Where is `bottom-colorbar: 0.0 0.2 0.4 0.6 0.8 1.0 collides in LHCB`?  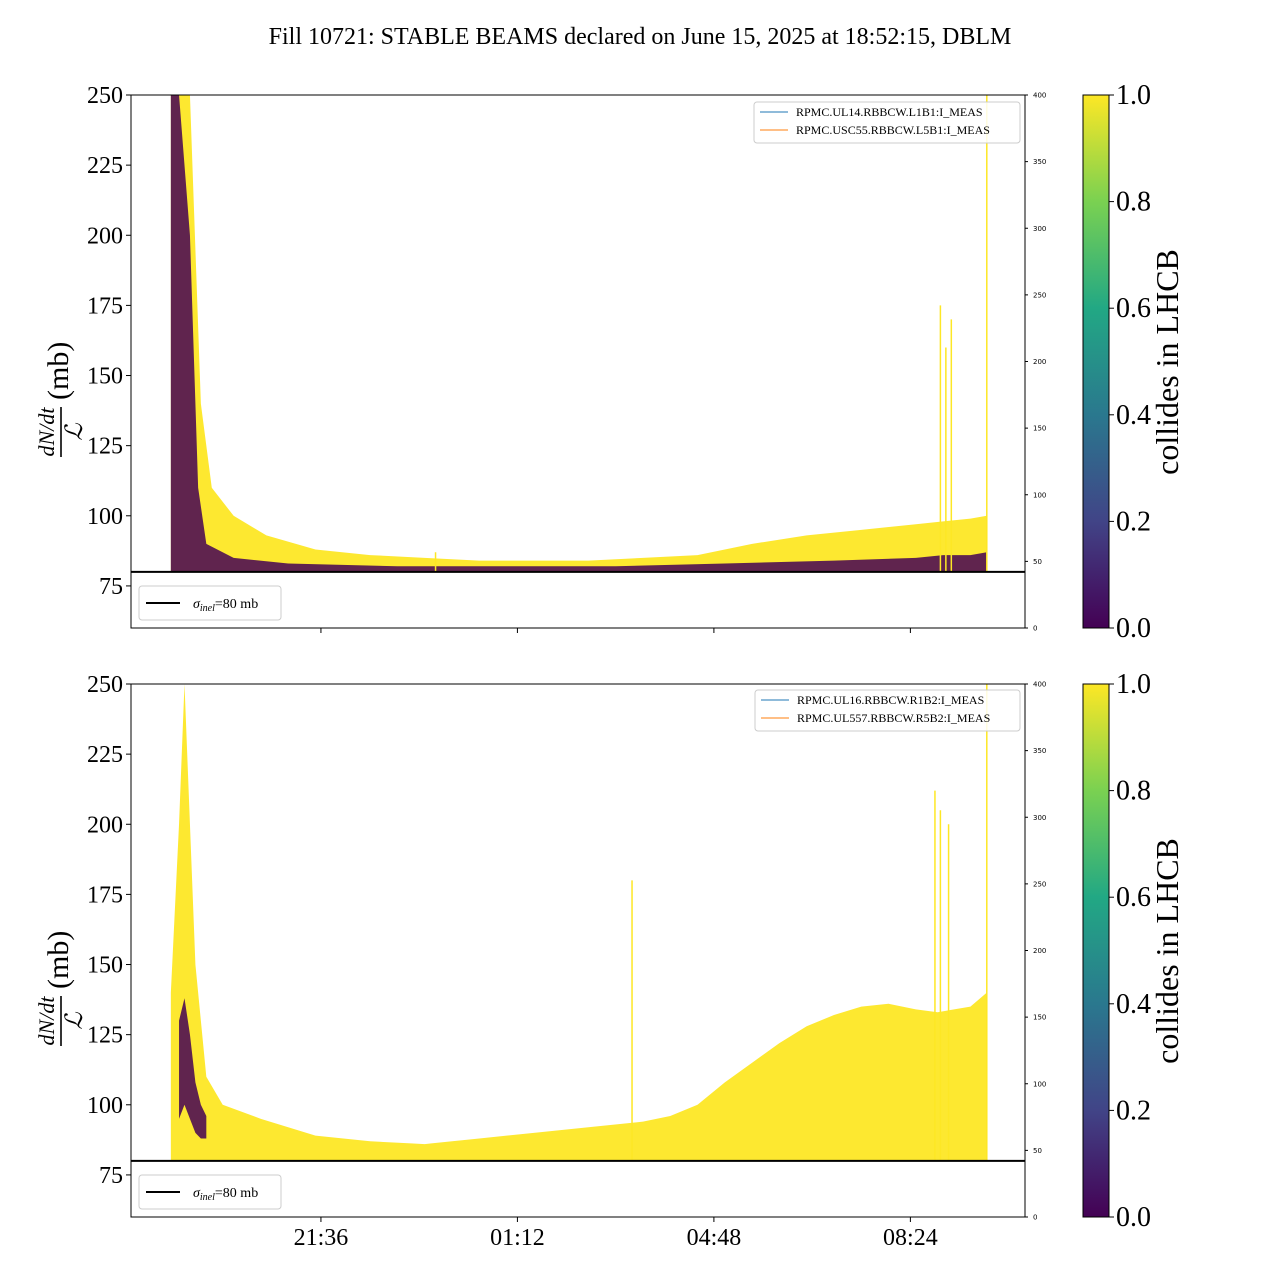 bottom-colorbar: 0.0 0.2 0.4 0.6 0.8 1.0 collides in LHCB is located at coordinates (1133, 951).